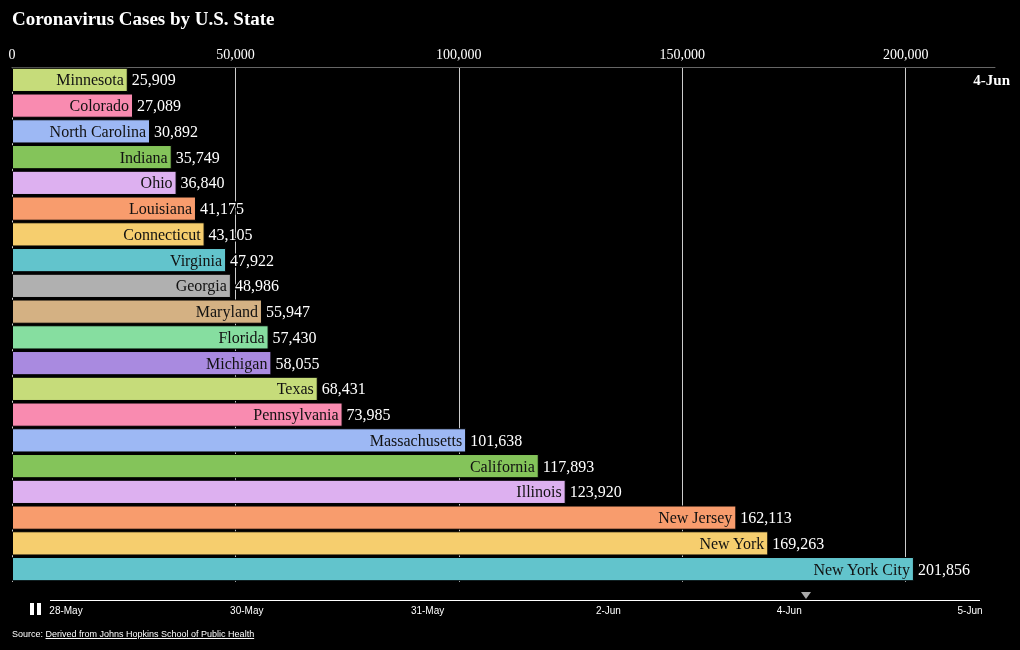 The height and width of the screenshot is (650, 1020). I want to click on data-label: 25,909, so click(153, 80).